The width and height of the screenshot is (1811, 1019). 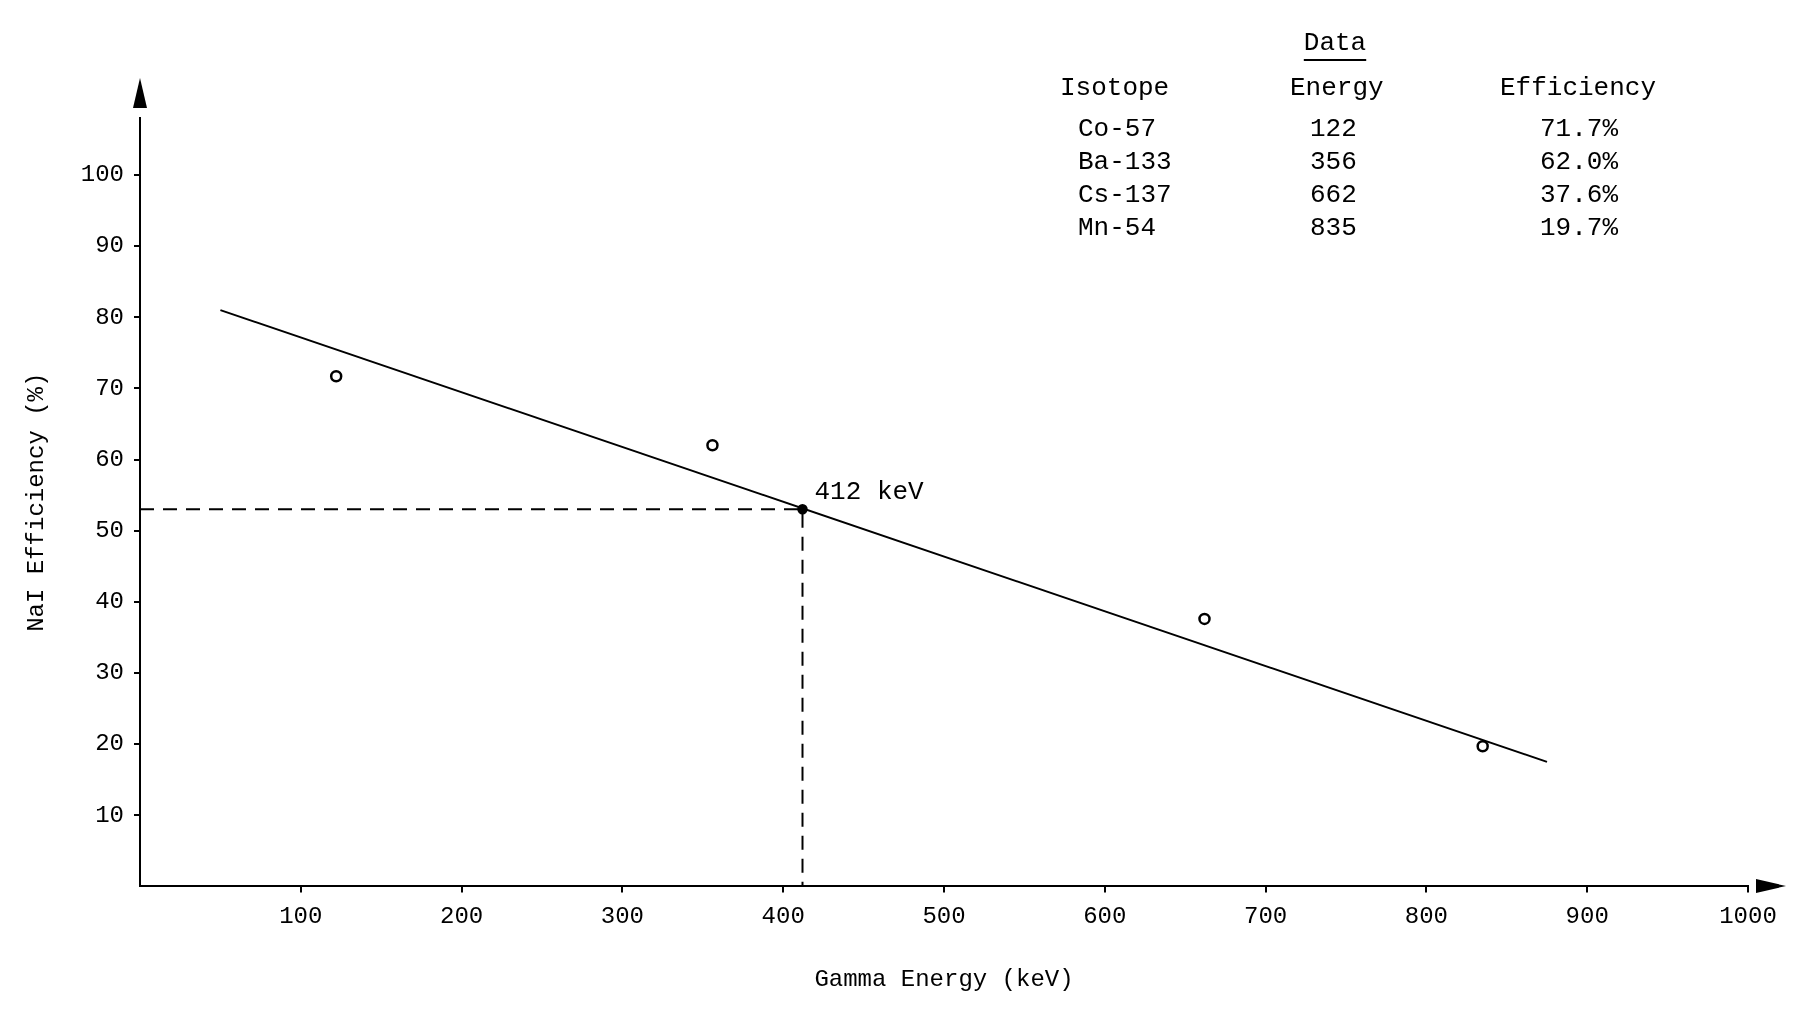 What do you see at coordinates (301, 917) in the screenshot?
I see `x-tick-label: 100` at bounding box center [301, 917].